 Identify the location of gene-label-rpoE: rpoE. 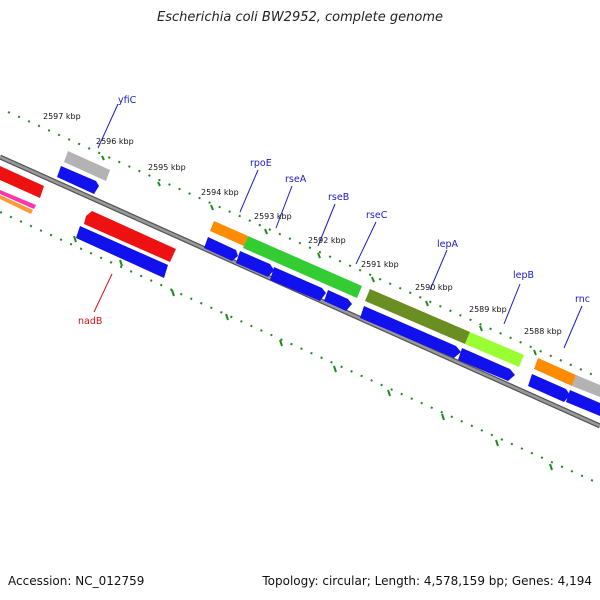
(261, 163).